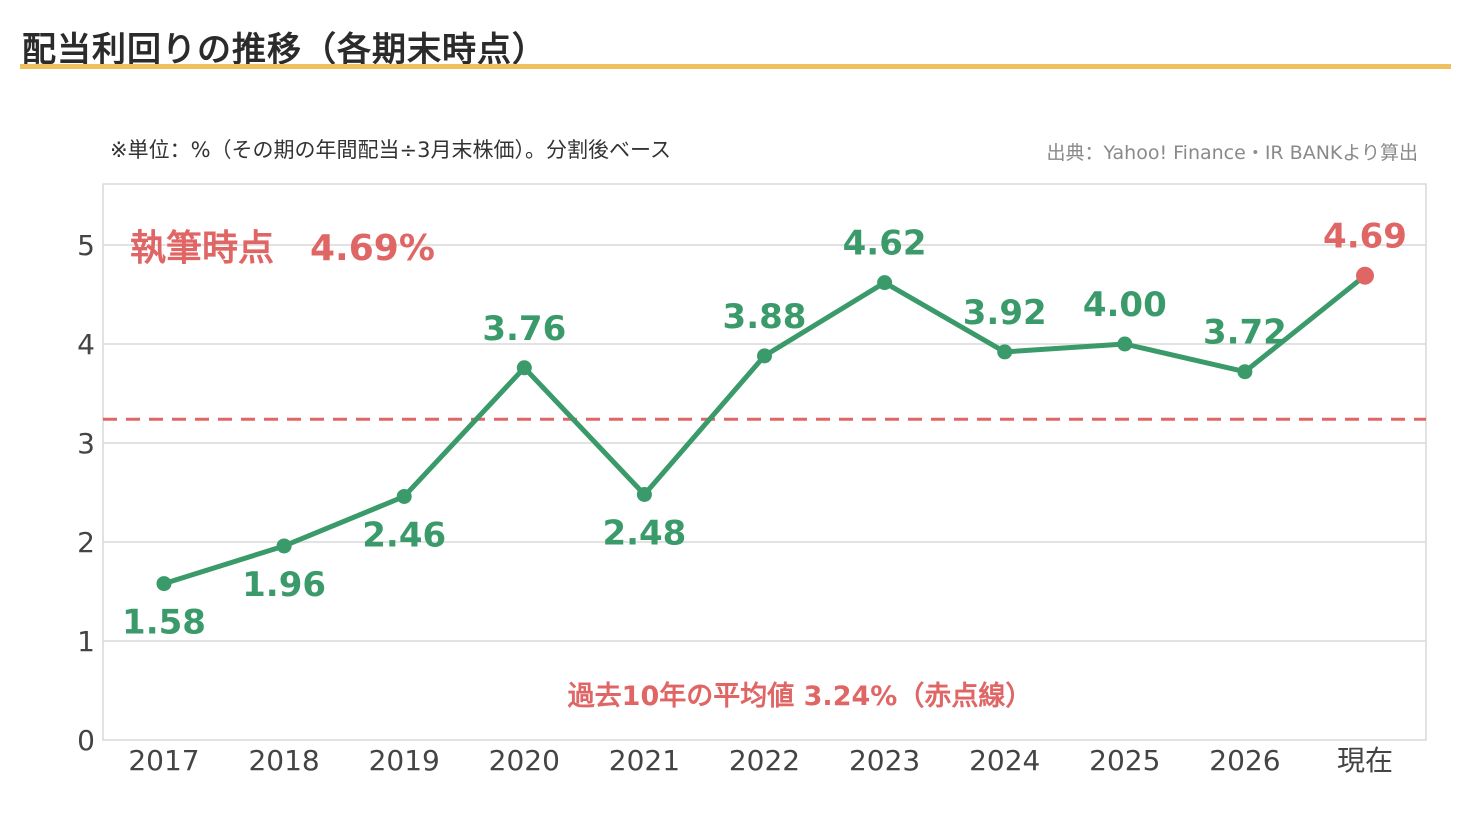  What do you see at coordinates (86, 641) in the screenshot?
I see `y-tick-label-1: 1` at bounding box center [86, 641].